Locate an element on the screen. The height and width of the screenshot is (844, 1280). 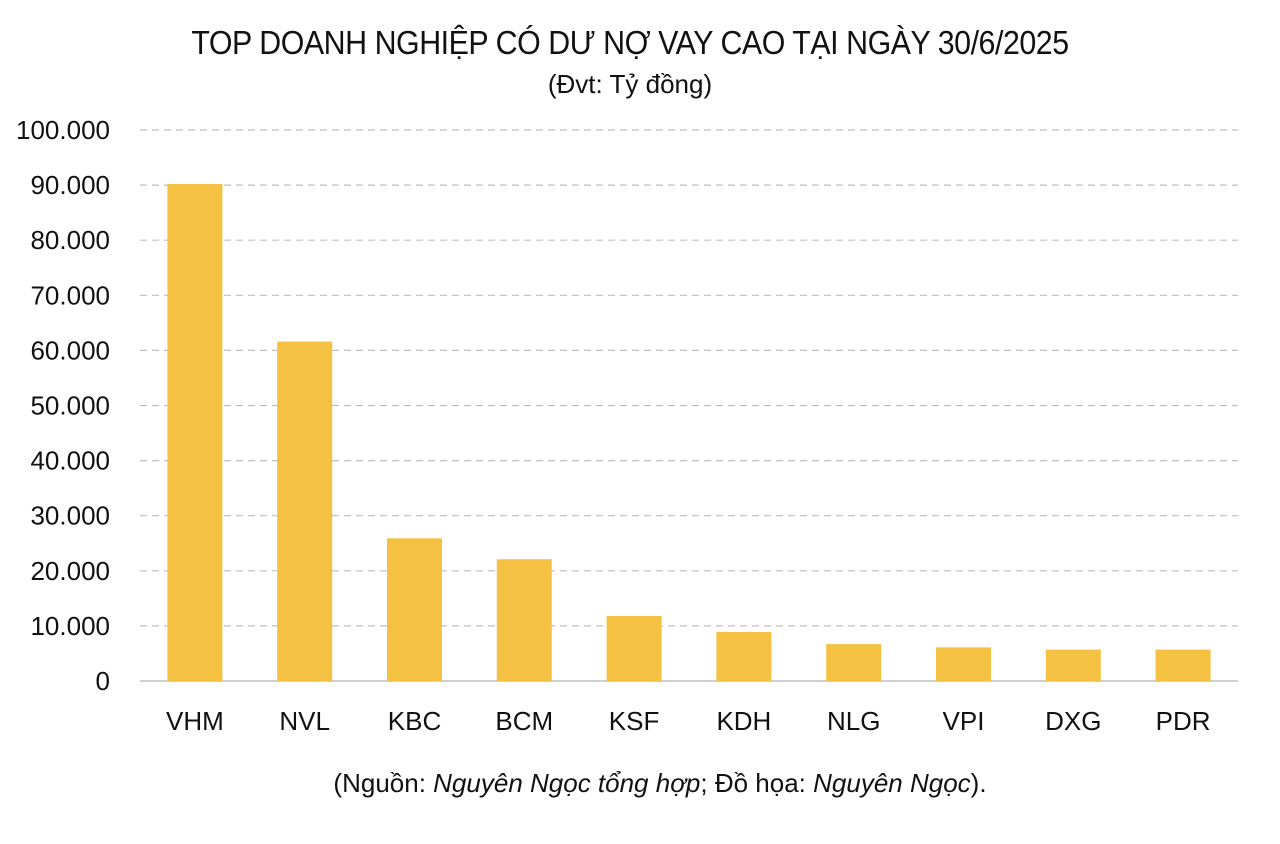
x-tick-label: PDR is located at coordinates (1183, 721).